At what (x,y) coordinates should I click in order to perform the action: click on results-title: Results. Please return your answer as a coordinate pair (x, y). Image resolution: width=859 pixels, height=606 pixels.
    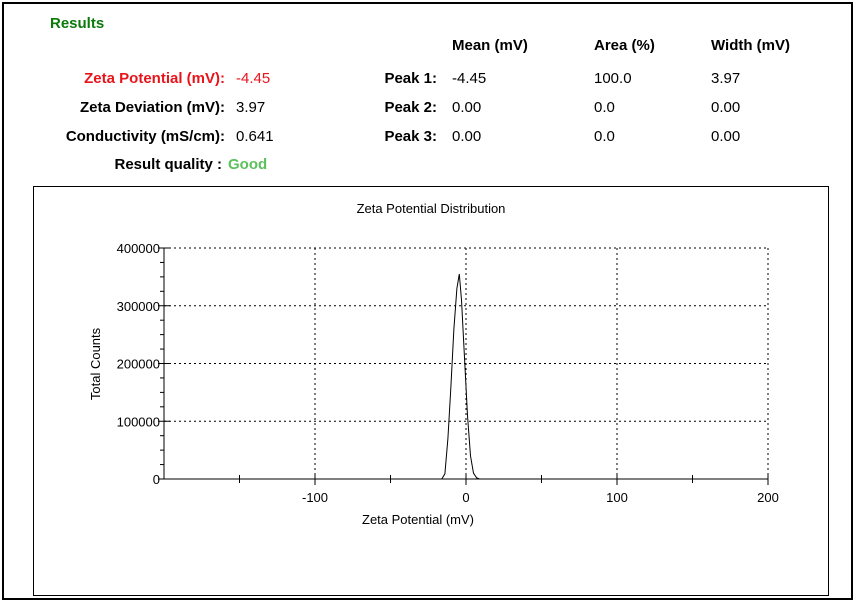
    Looking at the image, I should click on (77, 23).